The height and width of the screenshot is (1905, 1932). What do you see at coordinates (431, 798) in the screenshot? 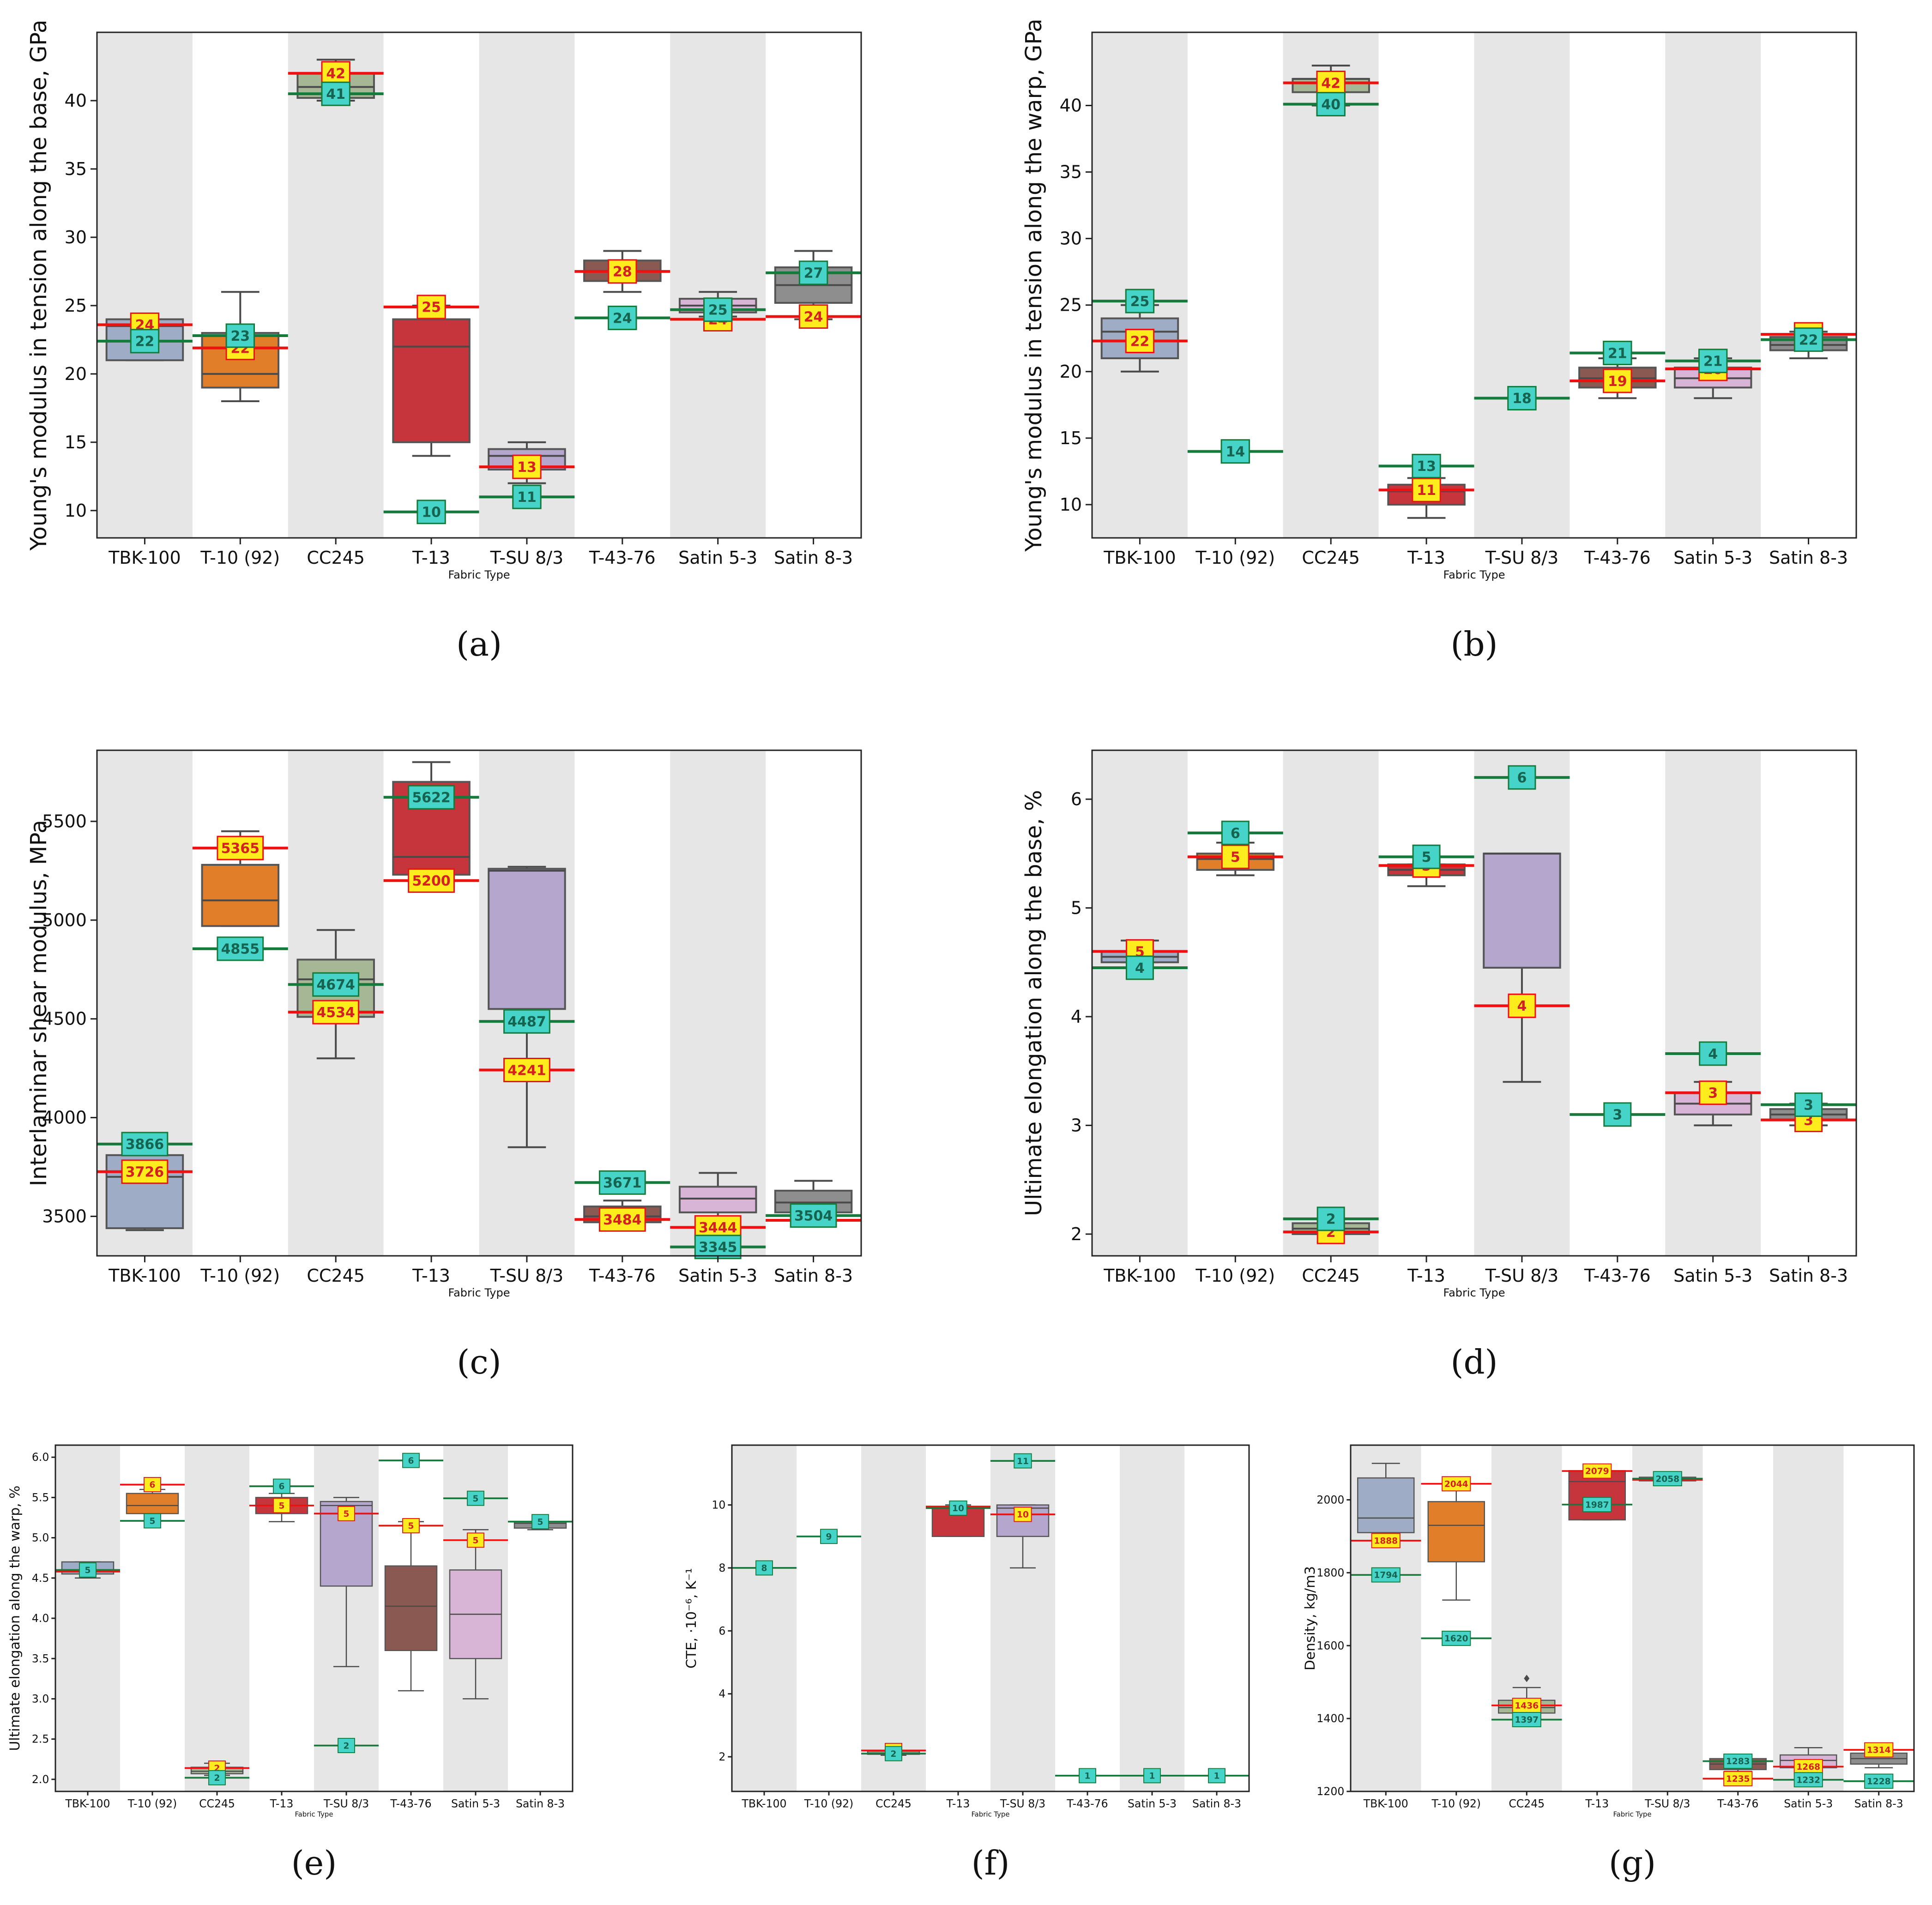
I see `reference-green-value-label: 5622` at bounding box center [431, 798].